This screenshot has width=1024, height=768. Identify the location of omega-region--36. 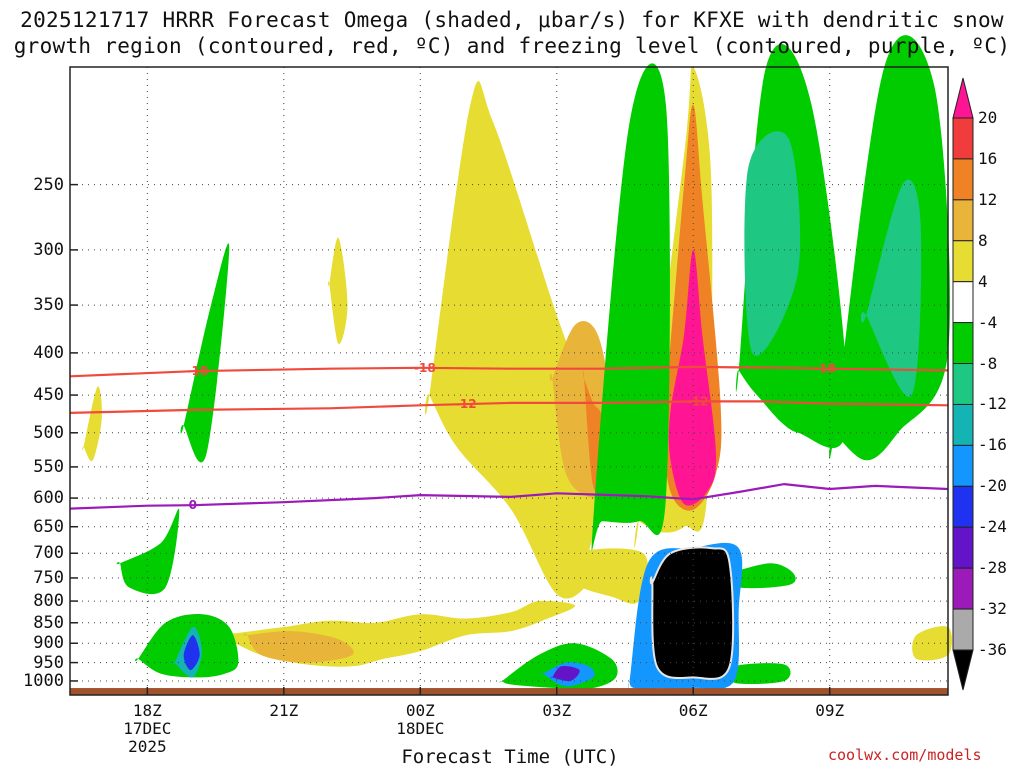
(692, 613).